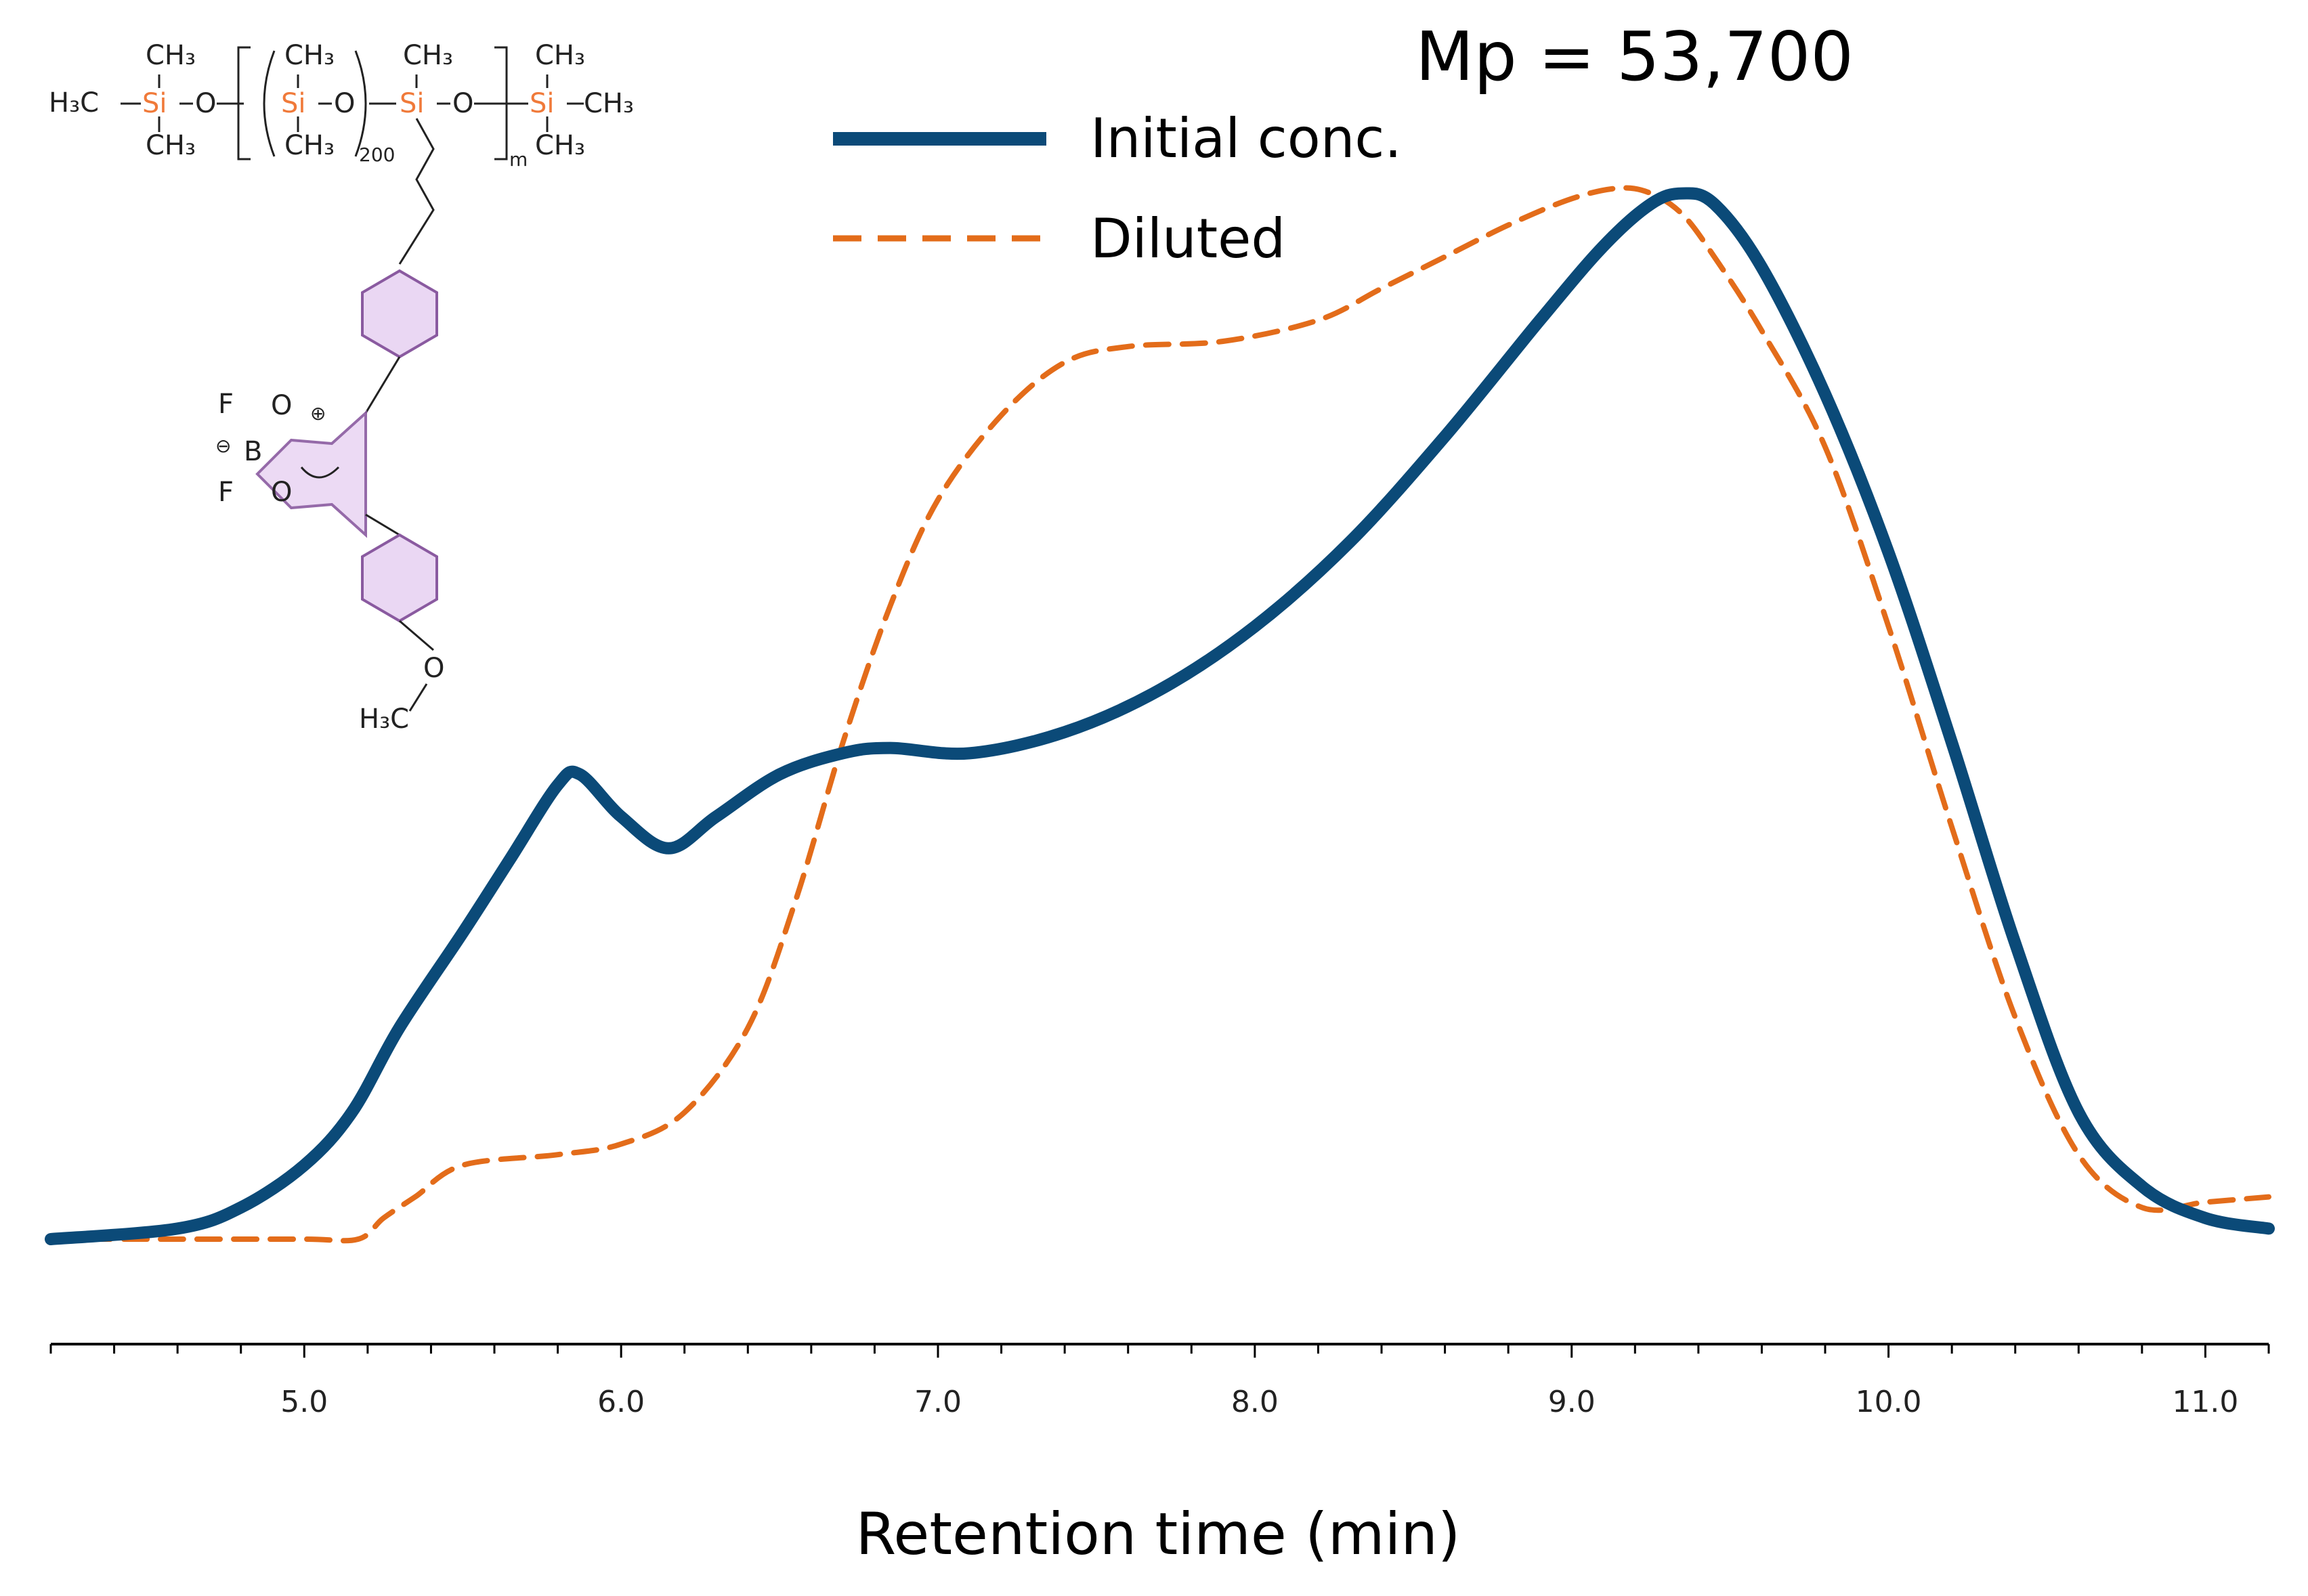 Image resolution: width=2308 pixels, height=1596 pixels. I want to click on x-tick-label: 10.0, so click(1889, 1402).